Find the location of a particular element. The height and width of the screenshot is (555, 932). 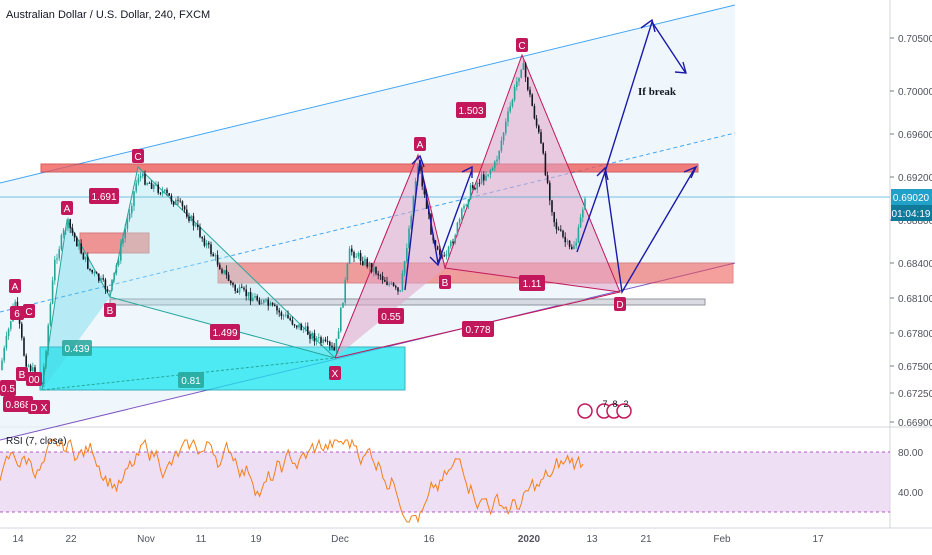

time-tick-label: 17 is located at coordinates (818, 539).